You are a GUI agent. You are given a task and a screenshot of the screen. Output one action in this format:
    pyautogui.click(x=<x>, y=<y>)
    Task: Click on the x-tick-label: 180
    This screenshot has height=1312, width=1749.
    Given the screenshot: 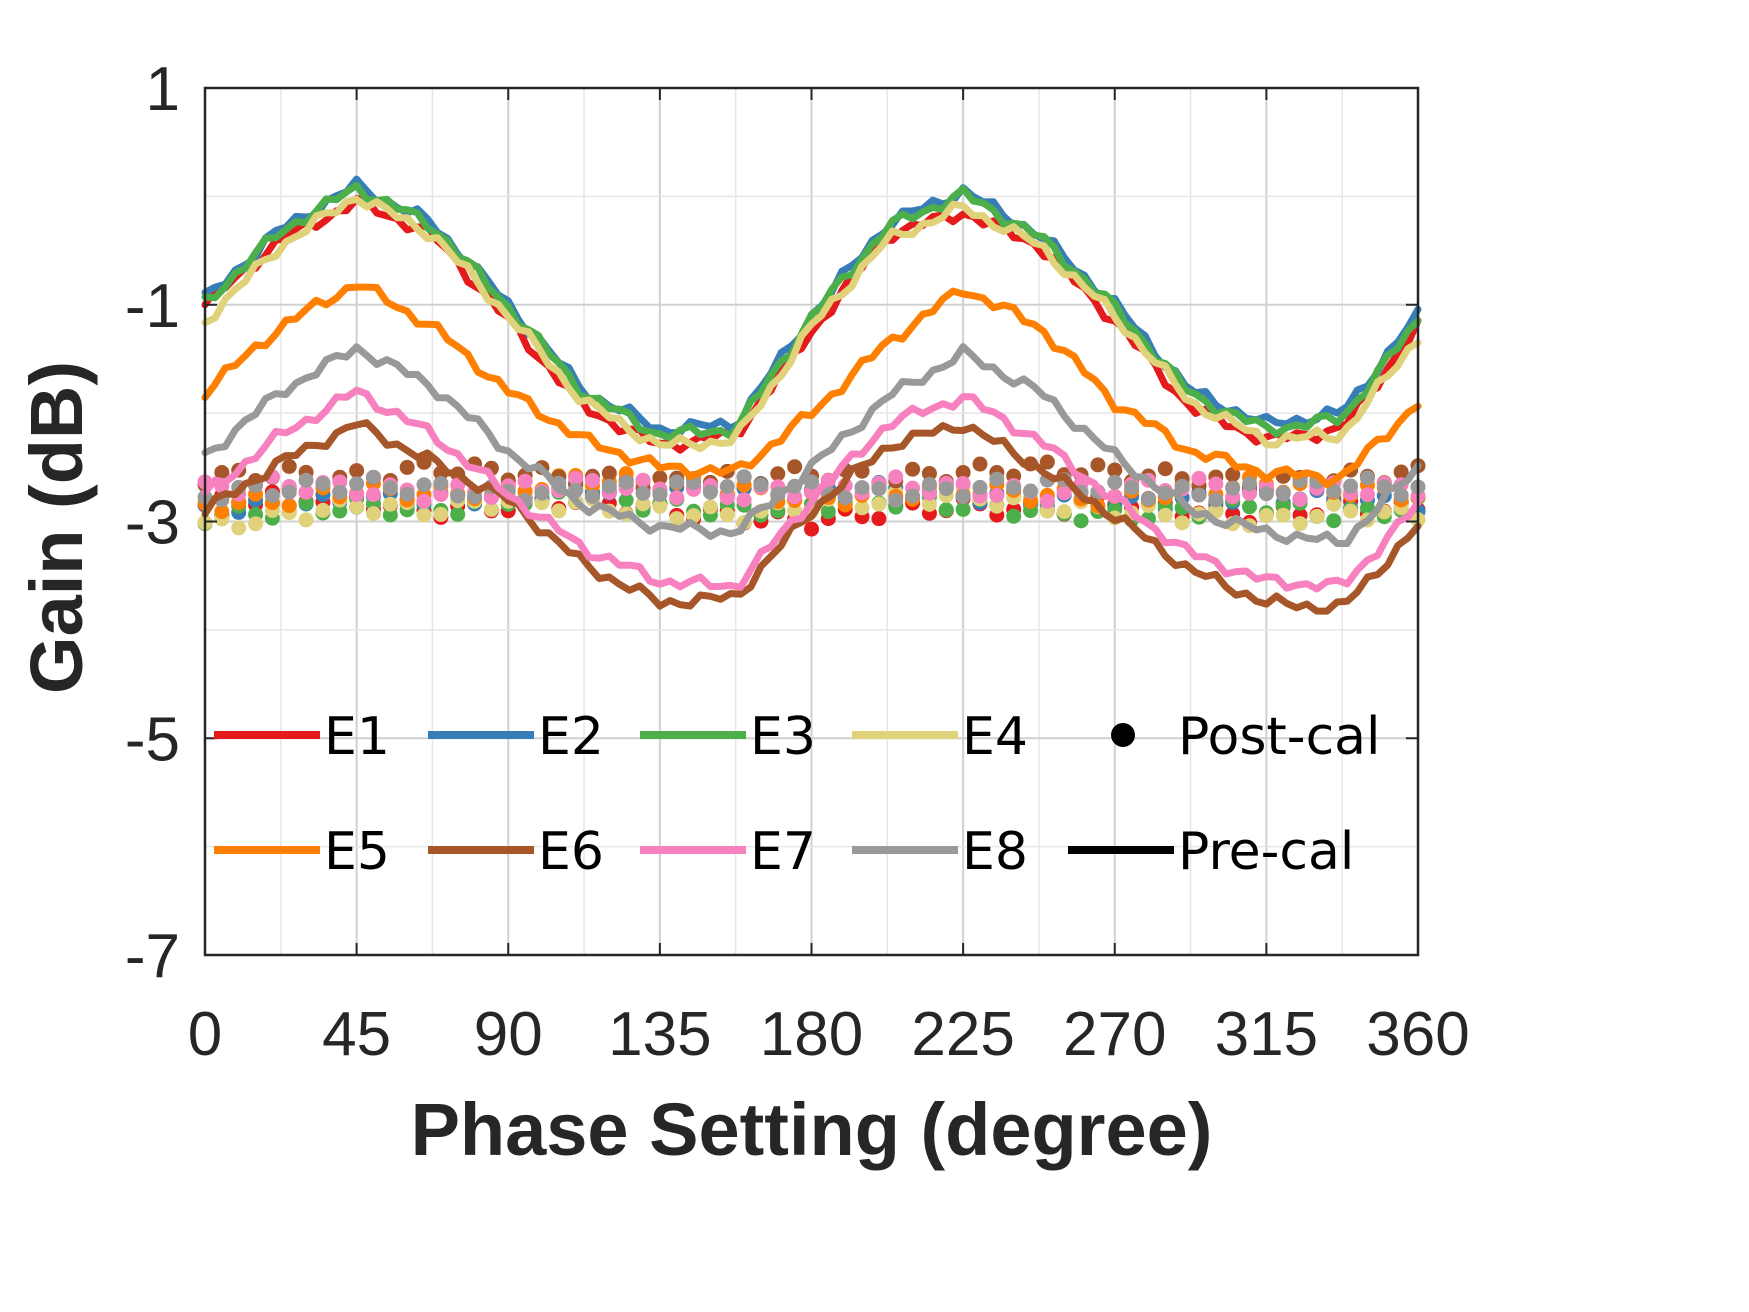 What is the action you would take?
    pyautogui.click(x=811, y=1034)
    